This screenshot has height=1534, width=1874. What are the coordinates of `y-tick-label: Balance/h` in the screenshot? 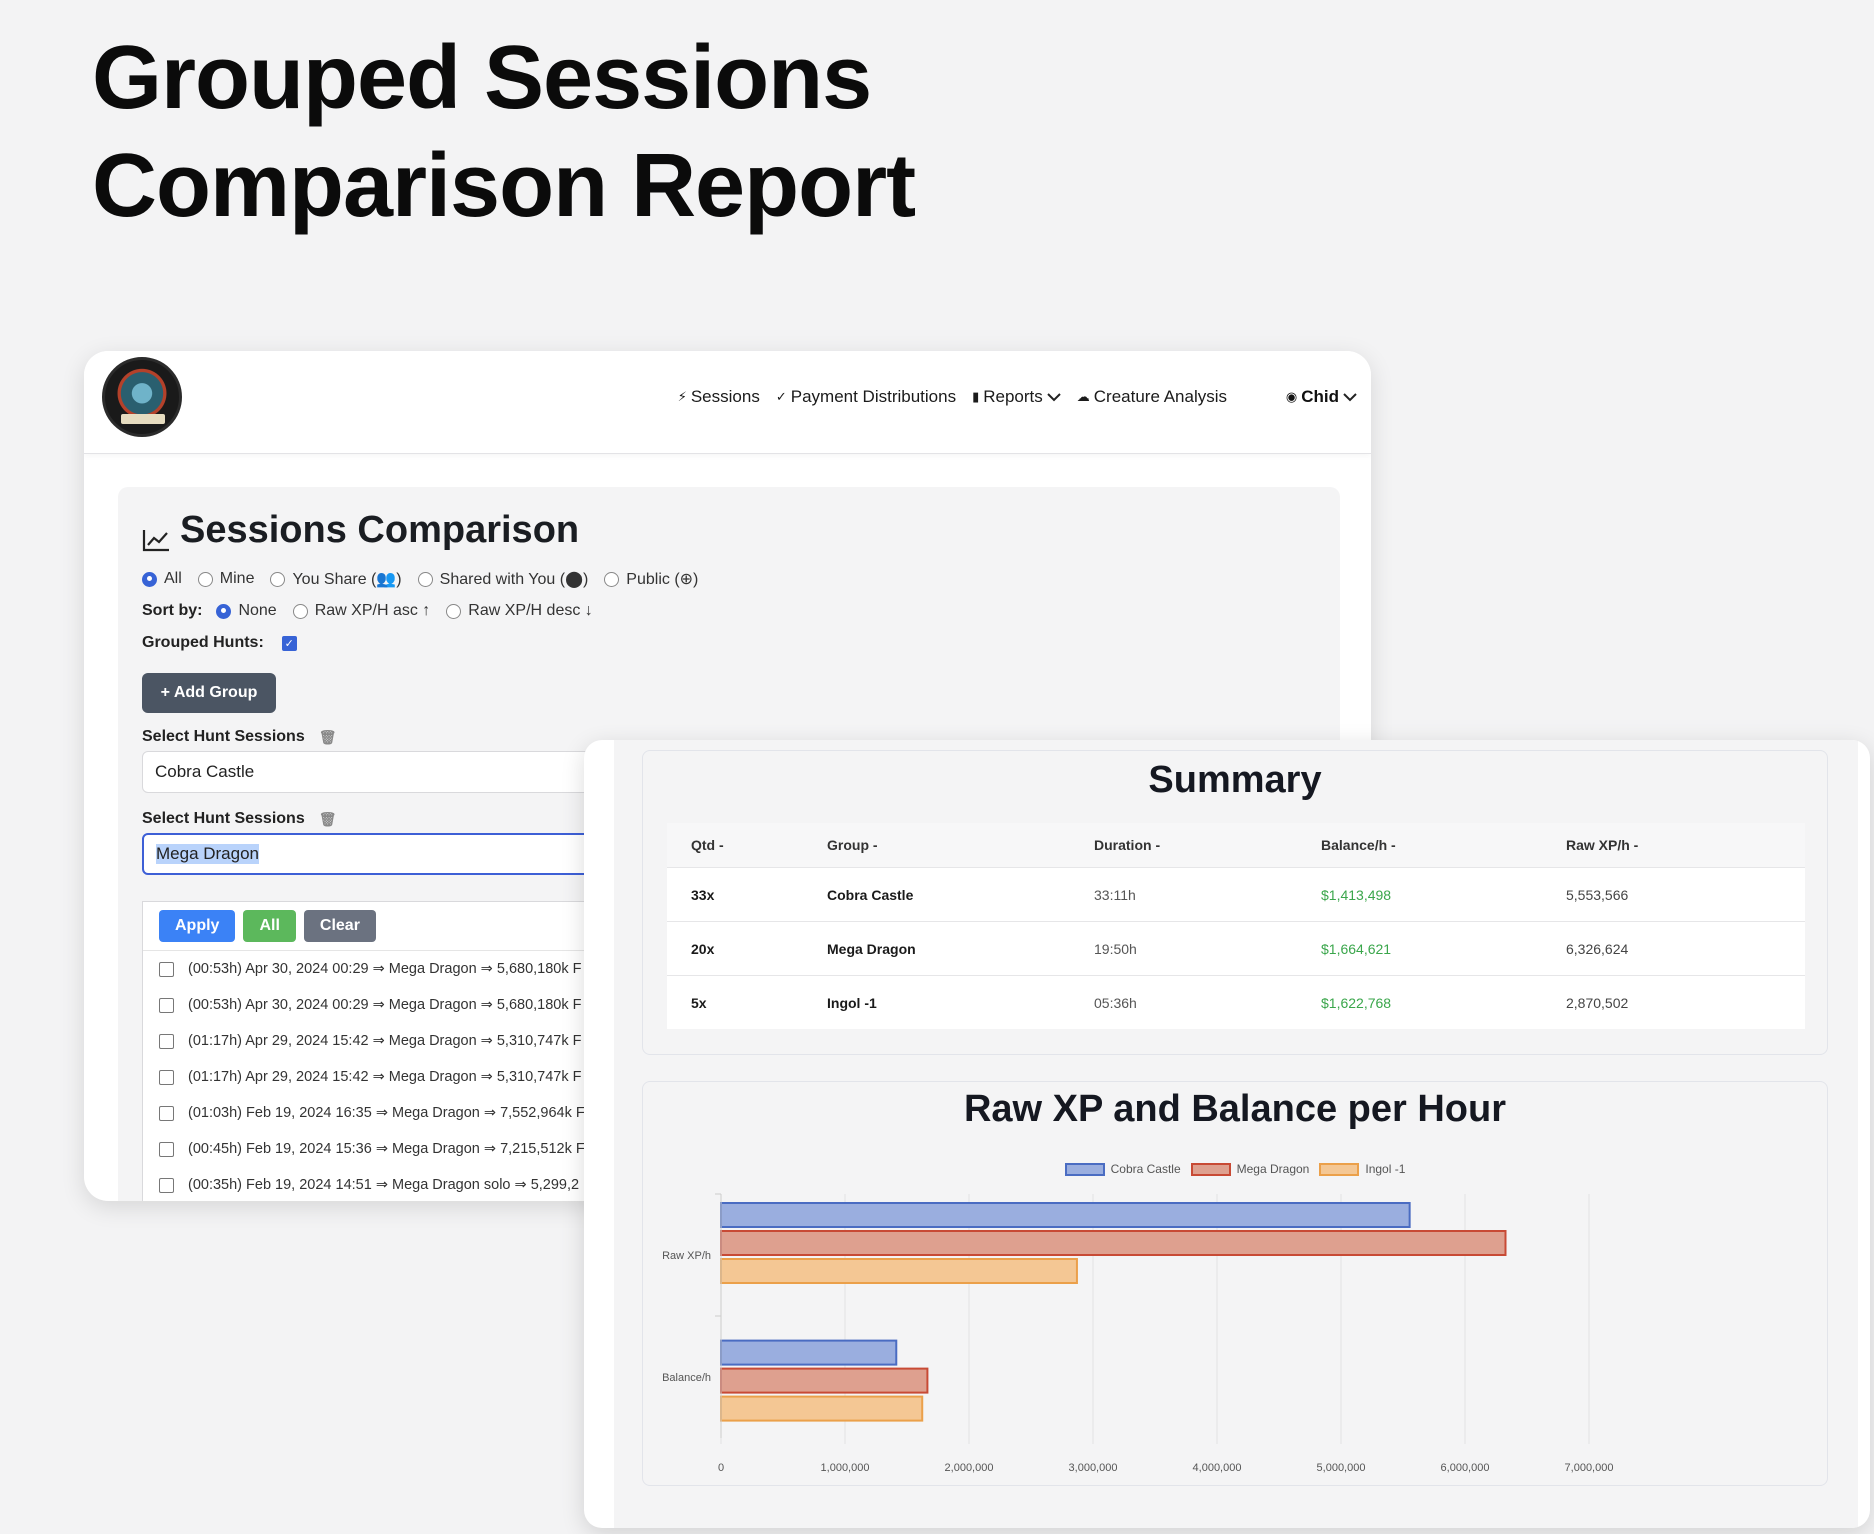 It's located at (686, 1378).